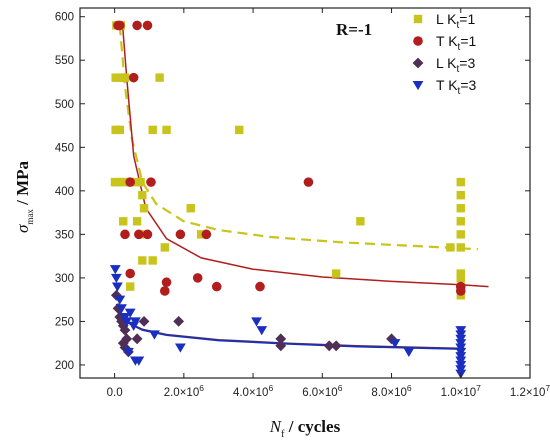 The width and height of the screenshot is (550, 441). Describe the element at coordinates (64, 366) in the screenshot. I see `y-tick-label: 200` at that location.